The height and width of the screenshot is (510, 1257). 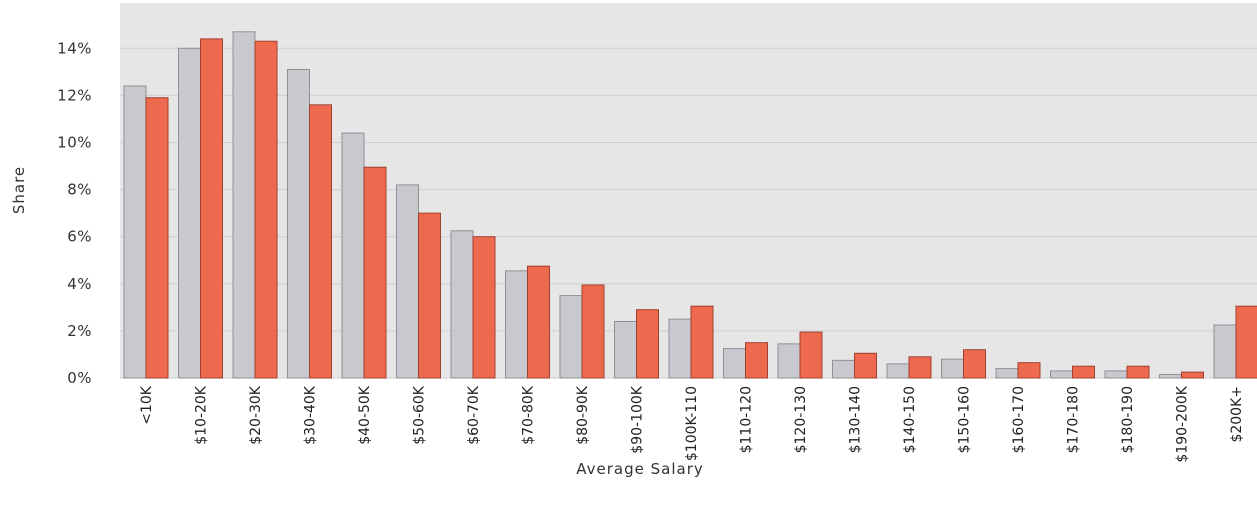 I want to click on x-tick-label: <10K, so click(x=147, y=405).